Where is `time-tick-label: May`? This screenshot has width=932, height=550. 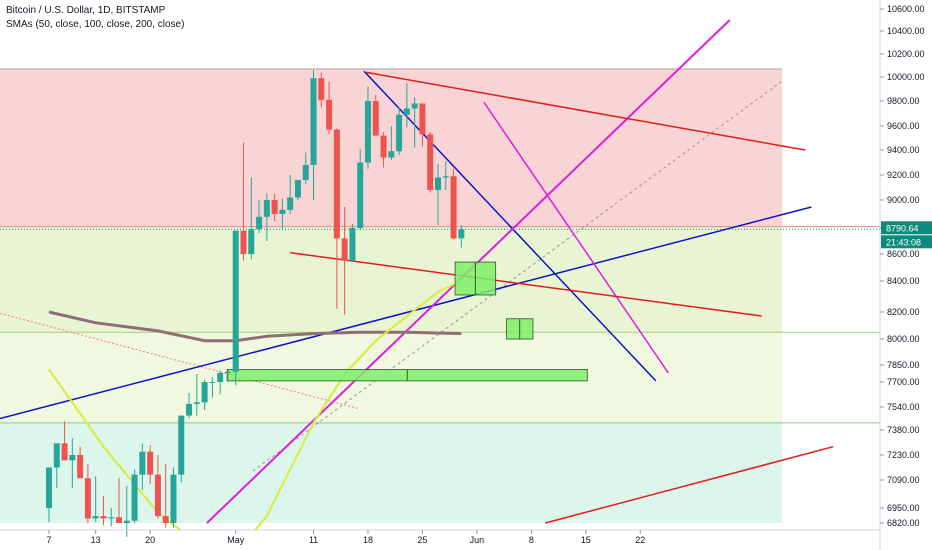 time-tick-label: May is located at coordinates (236, 540).